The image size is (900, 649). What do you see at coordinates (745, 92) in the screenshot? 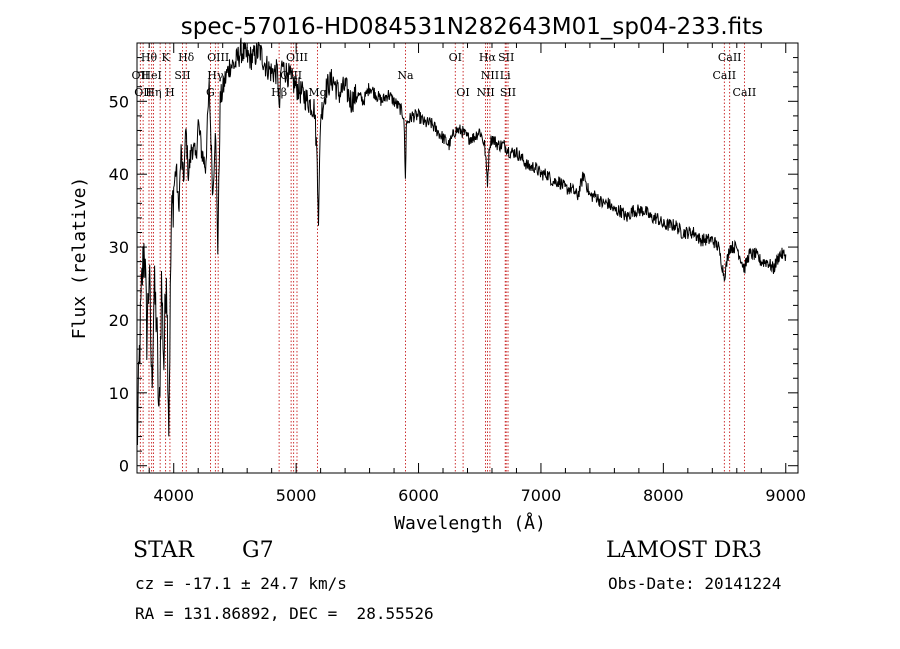
I see `line-label-27: CaII` at bounding box center [745, 92].